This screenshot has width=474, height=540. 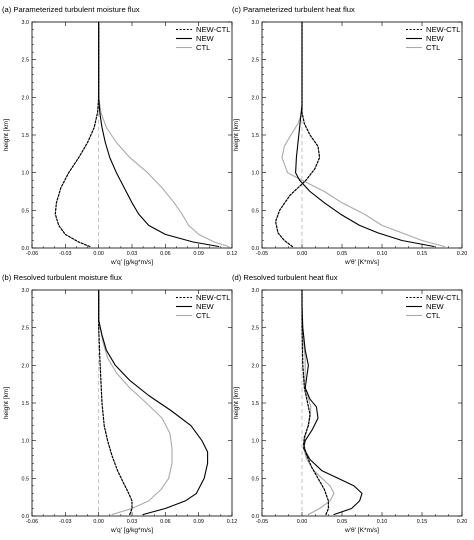 What do you see at coordinates (62, 277) in the screenshot?
I see `panel-title: (b) Resolved turbulent moisture flux` at bounding box center [62, 277].